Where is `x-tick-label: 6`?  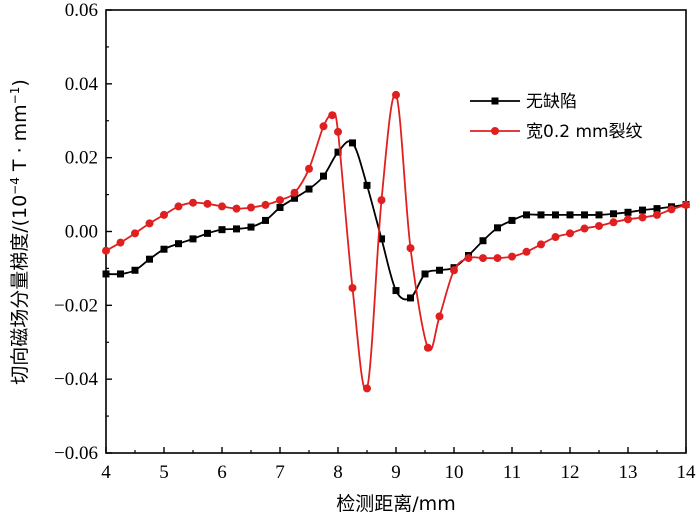
x-tick-label: 6 is located at coordinates (222, 472).